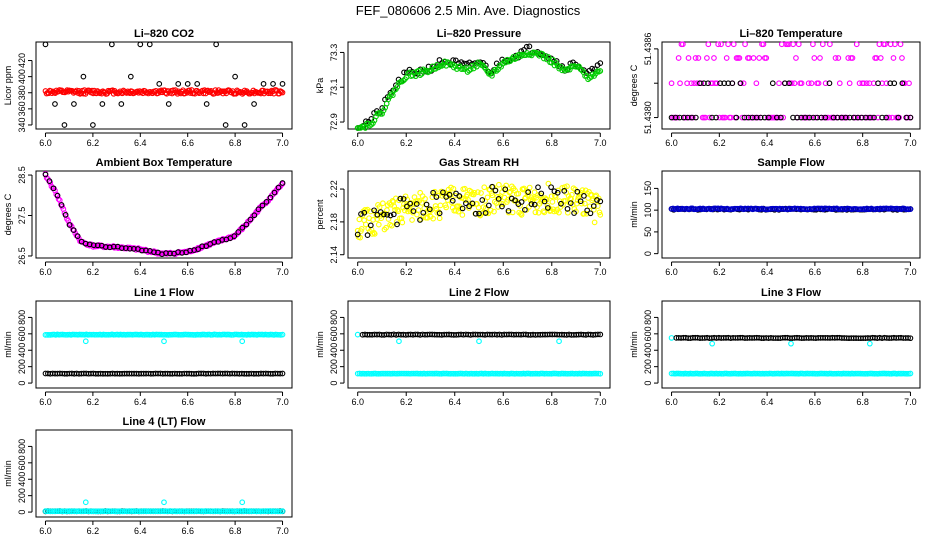 The height and width of the screenshot is (540, 936). What do you see at coordinates (22, 383) in the screenshot?
I see `y-tick-label: 0` at bounding box center [22, 383].